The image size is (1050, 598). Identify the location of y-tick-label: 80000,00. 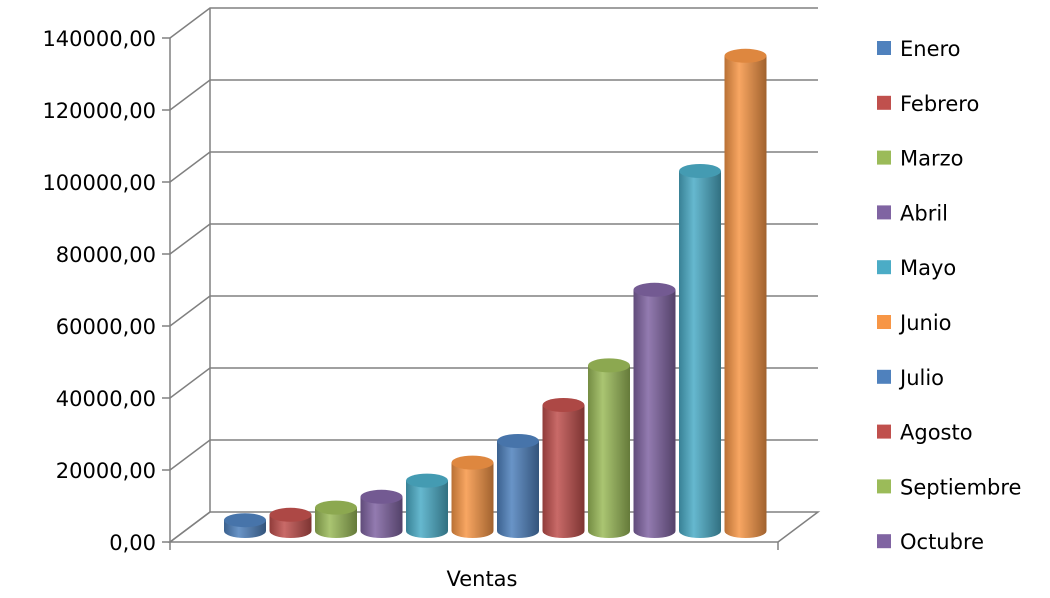
(106, 255).